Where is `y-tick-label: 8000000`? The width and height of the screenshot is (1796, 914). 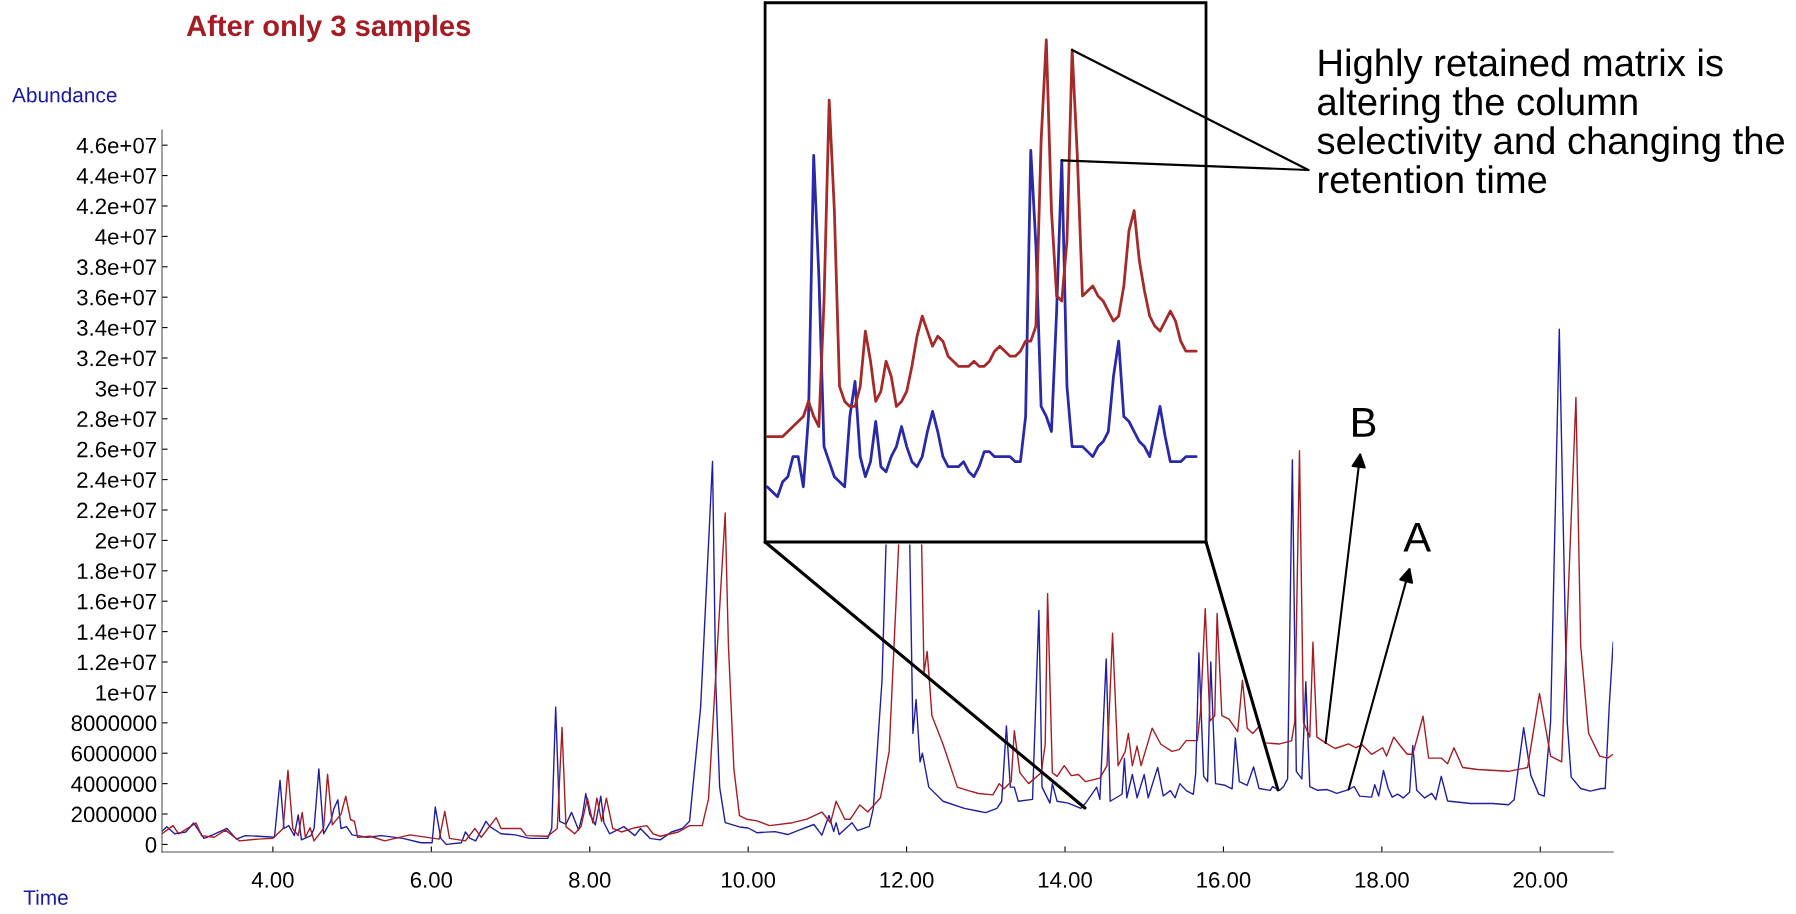
y-tick-label: 8000000 is located at coordinates (114, 723).